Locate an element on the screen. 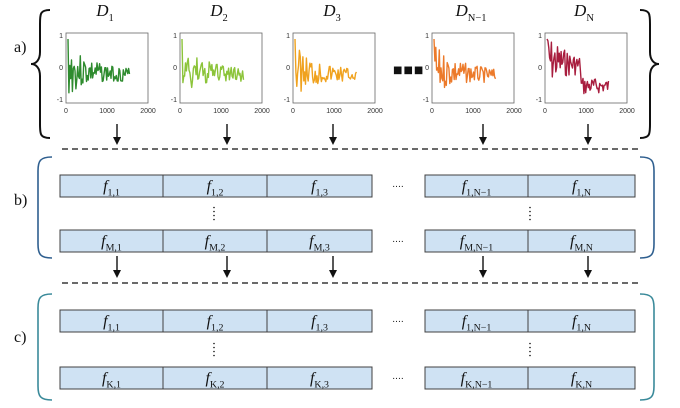 This screenshot has height=408, width=680. feature-cell: fK,2 is located at coordinates (214, 380).